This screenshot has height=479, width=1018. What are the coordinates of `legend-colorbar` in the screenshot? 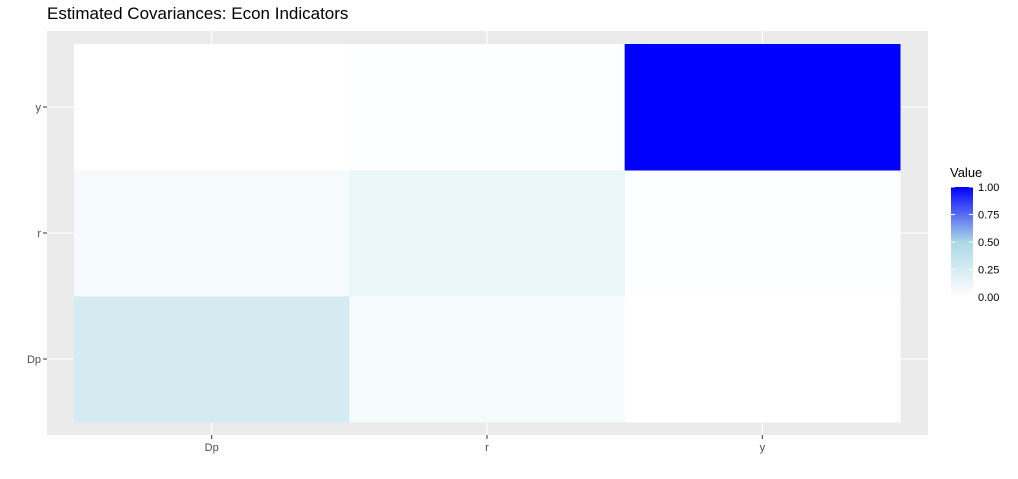 It's located at (962, 242).